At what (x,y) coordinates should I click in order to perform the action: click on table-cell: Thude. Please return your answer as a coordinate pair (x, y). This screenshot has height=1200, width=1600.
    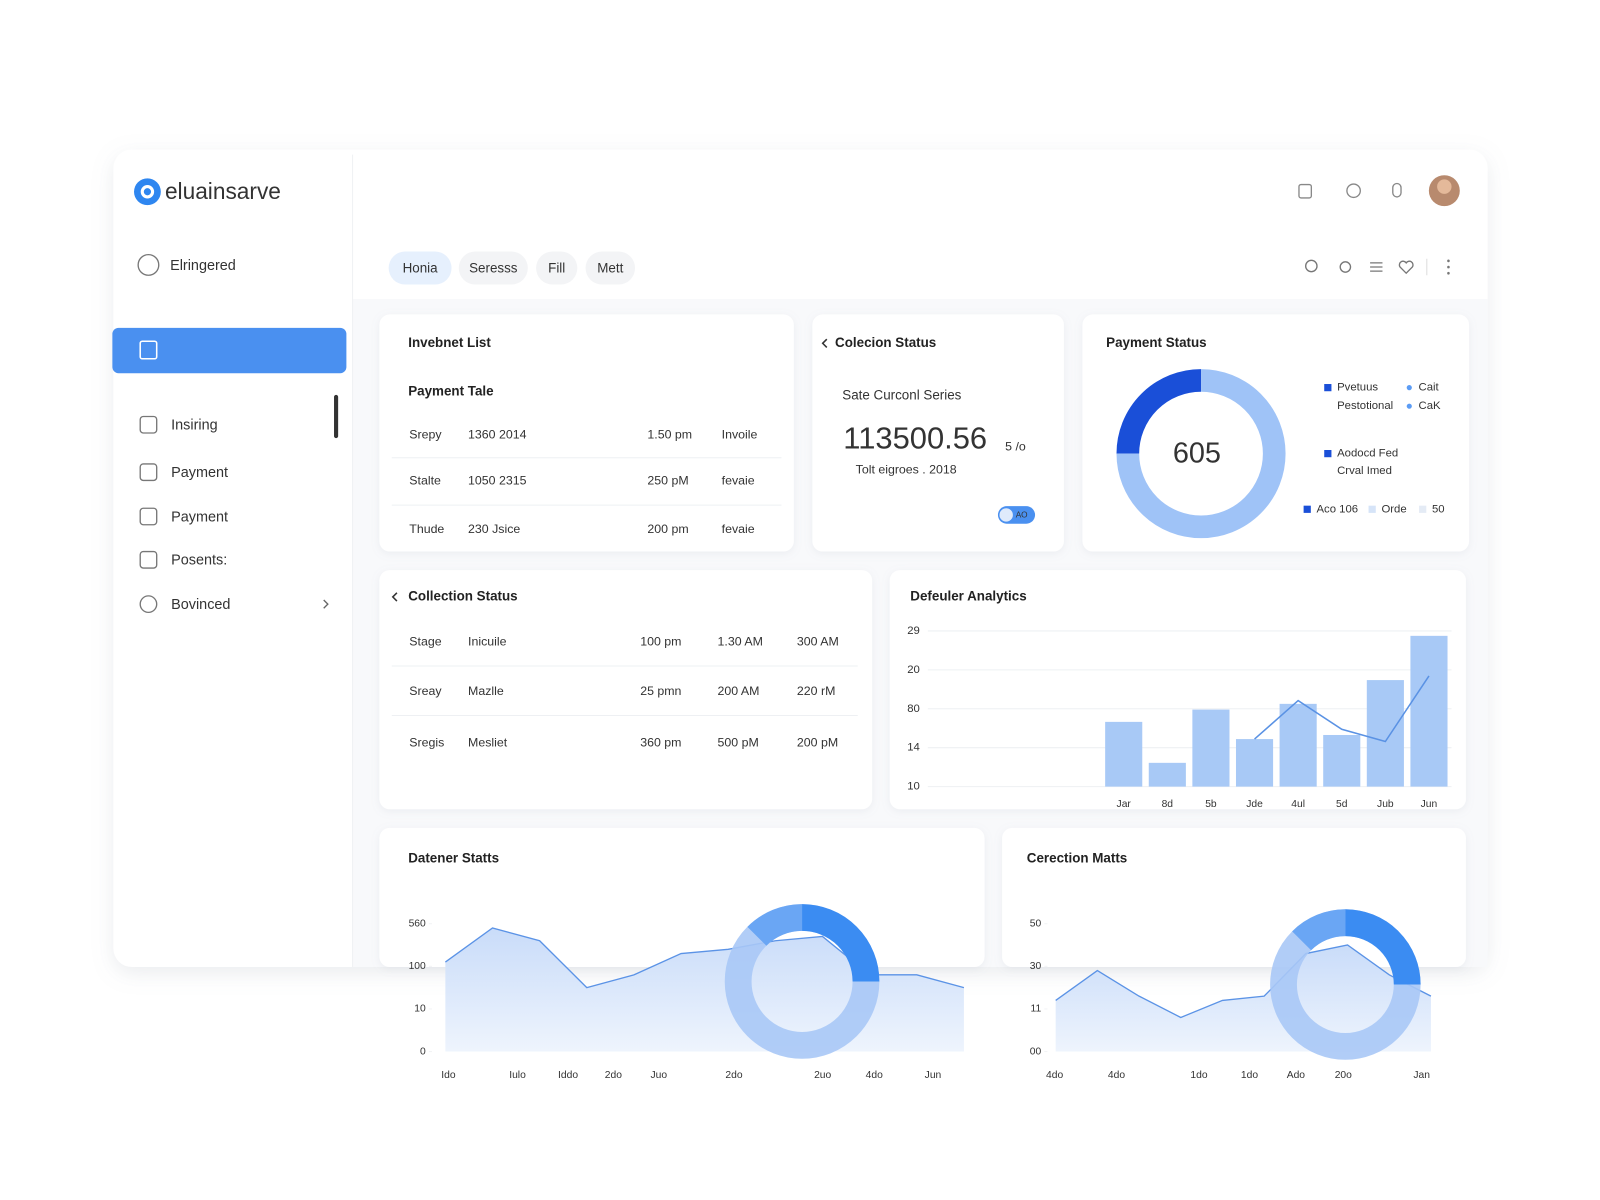
    Looking at the image, I should click on (426, 529).